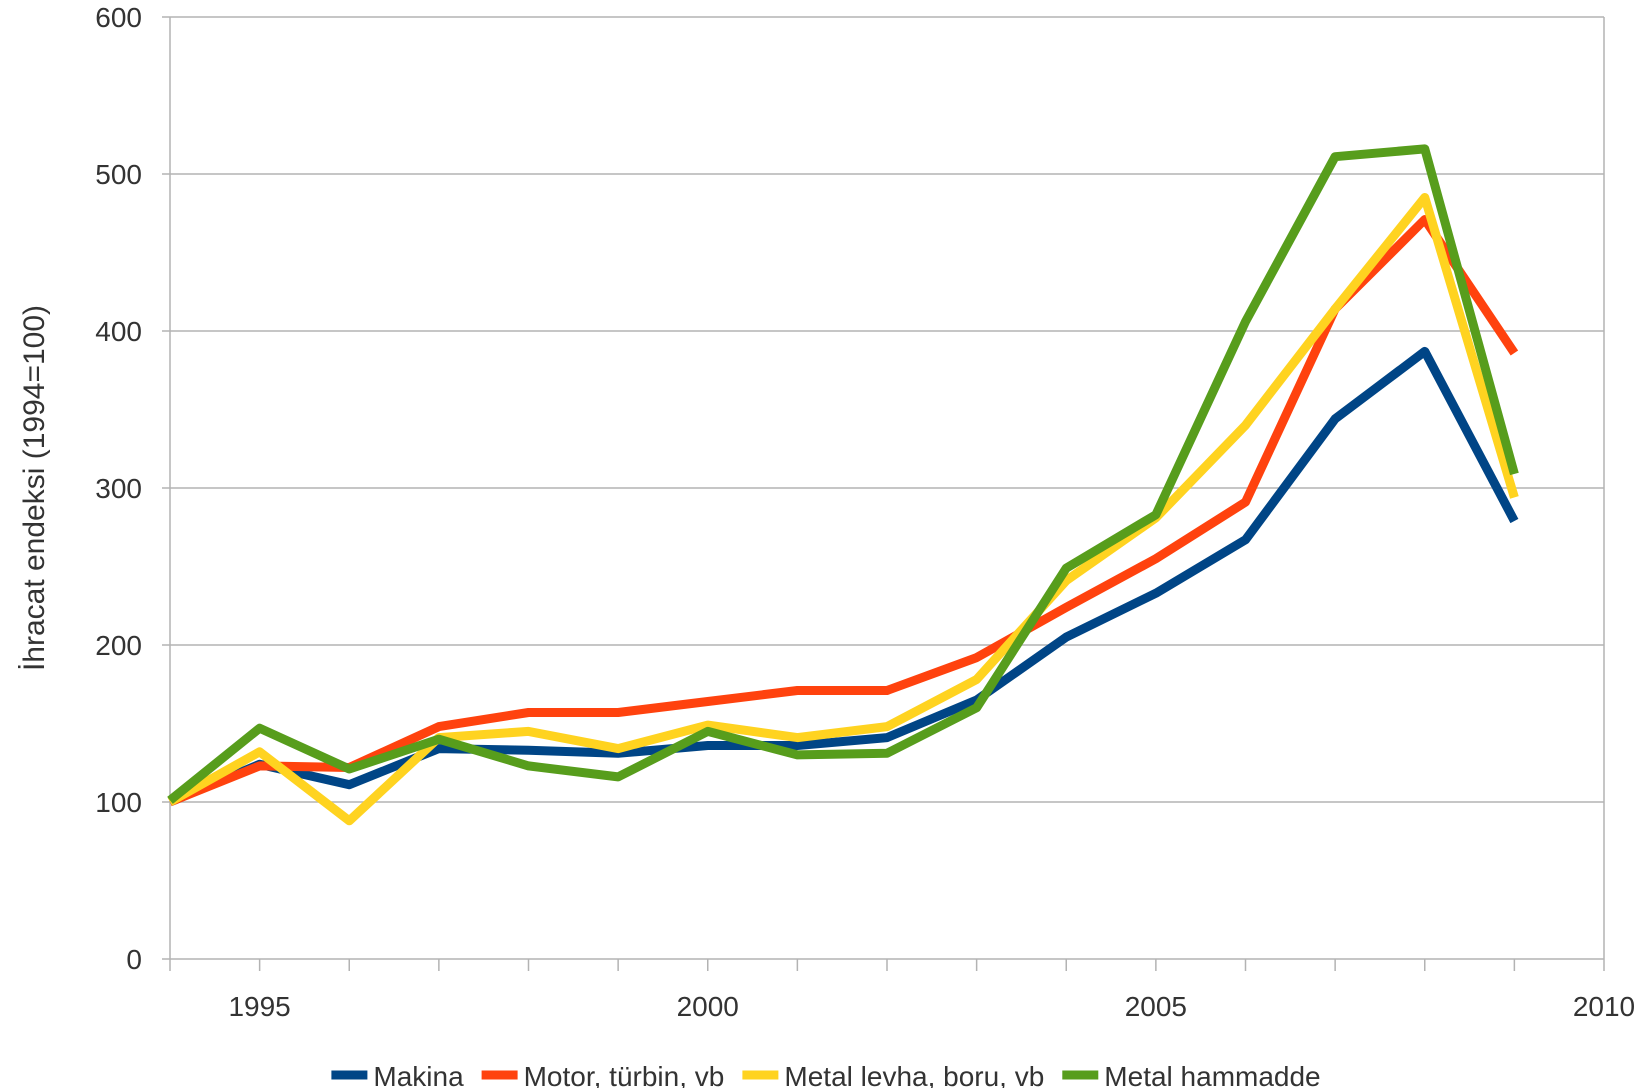 This screenshot has width=1652, height=1088. Describe the element at coordinates (118, 17) in the screenshot. I see `y-tick-label: 600` at that location.